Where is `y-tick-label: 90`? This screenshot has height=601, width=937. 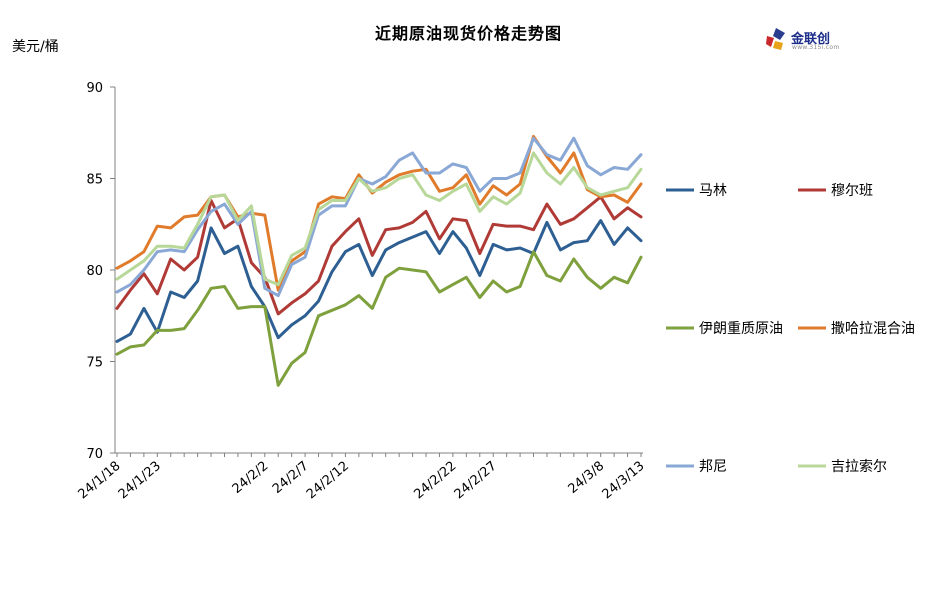
y-tick-label: 90 is located at coordinates (94, 88).